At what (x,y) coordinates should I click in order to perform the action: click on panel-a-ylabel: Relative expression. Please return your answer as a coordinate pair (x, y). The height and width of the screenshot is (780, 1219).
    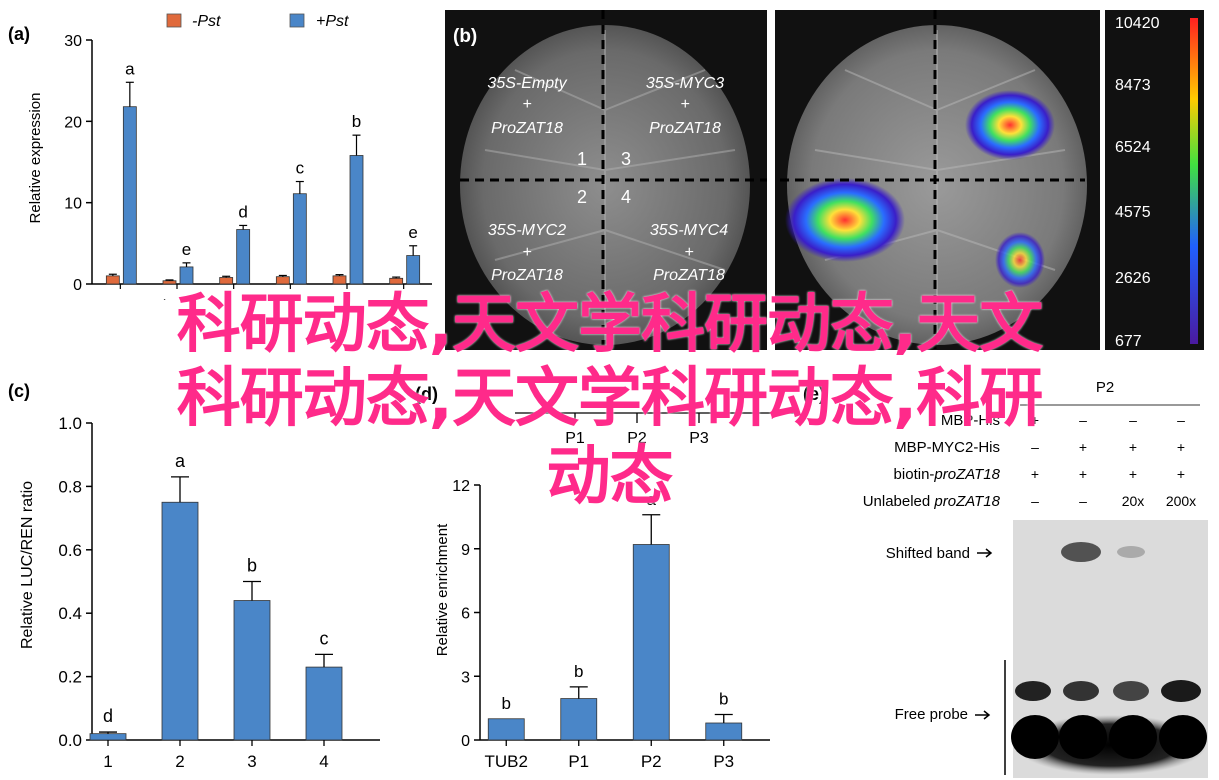
    Looking at the image, I should click on (35, 158).